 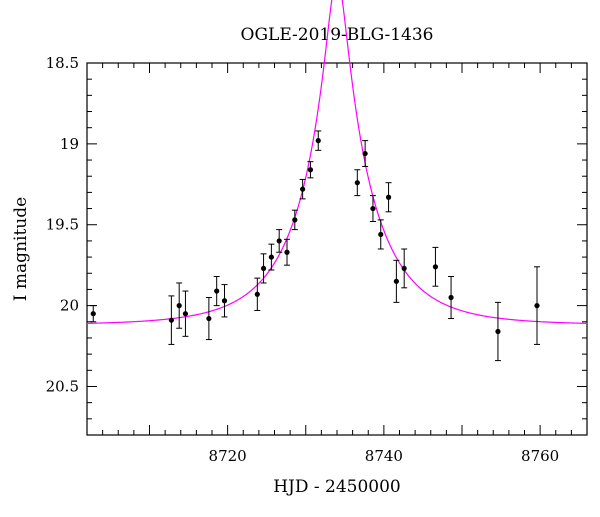 I want to click on y-tick-label: 18.5, so click(x=62, y=63).